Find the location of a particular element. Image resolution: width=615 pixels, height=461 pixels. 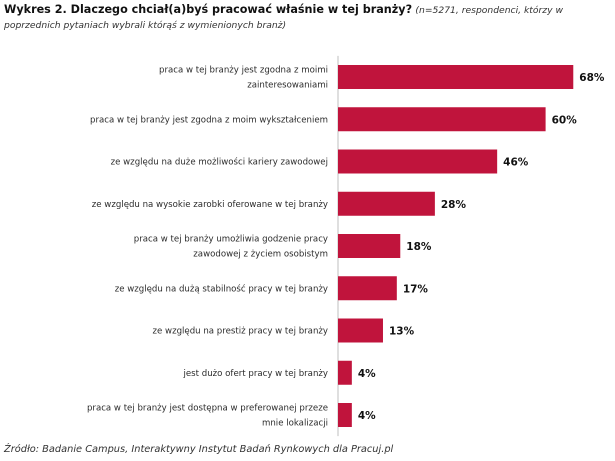

value-label: 60% is located at coordinates (565, 120).